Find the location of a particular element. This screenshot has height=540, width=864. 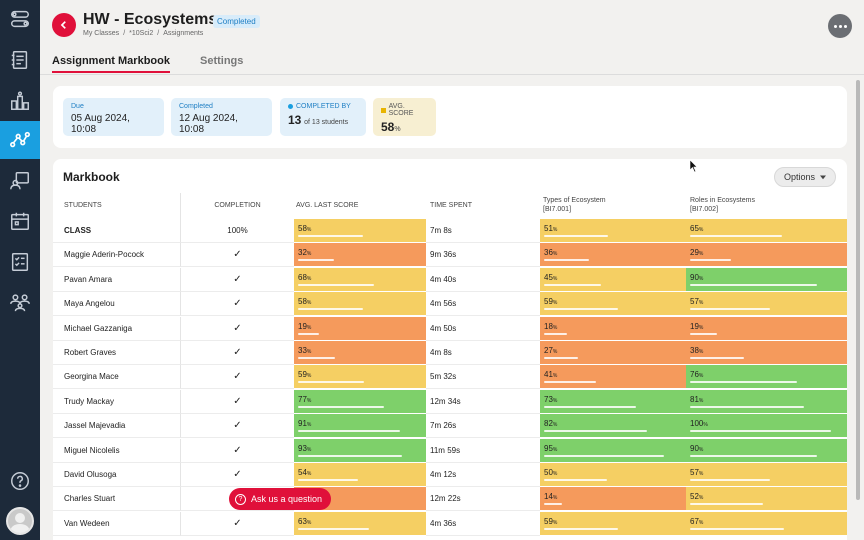

sidebar-item-notebook is located at coordinates (20, 60).